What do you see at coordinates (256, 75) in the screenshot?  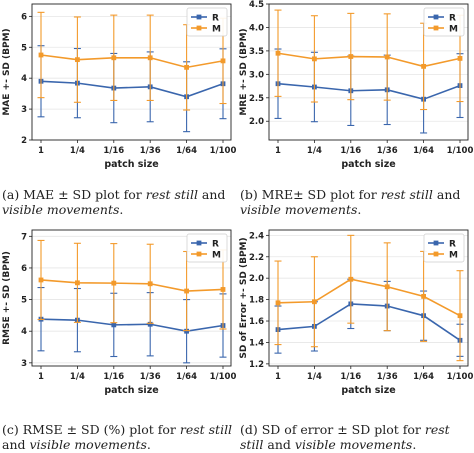 I see `y-tick-label: 3.0` at bounding box center [256, 75].